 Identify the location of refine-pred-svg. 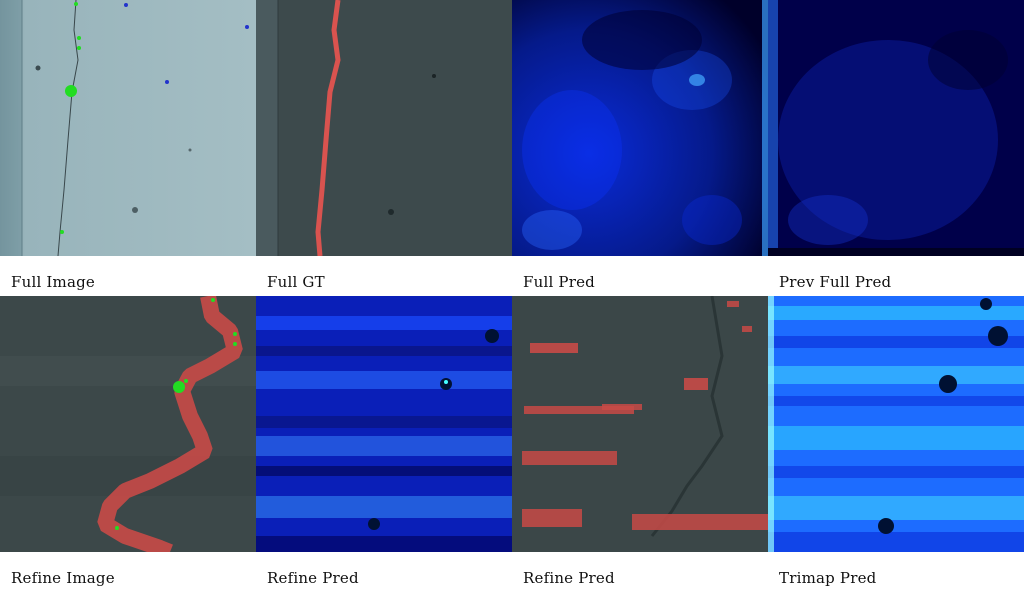
(384, 424).